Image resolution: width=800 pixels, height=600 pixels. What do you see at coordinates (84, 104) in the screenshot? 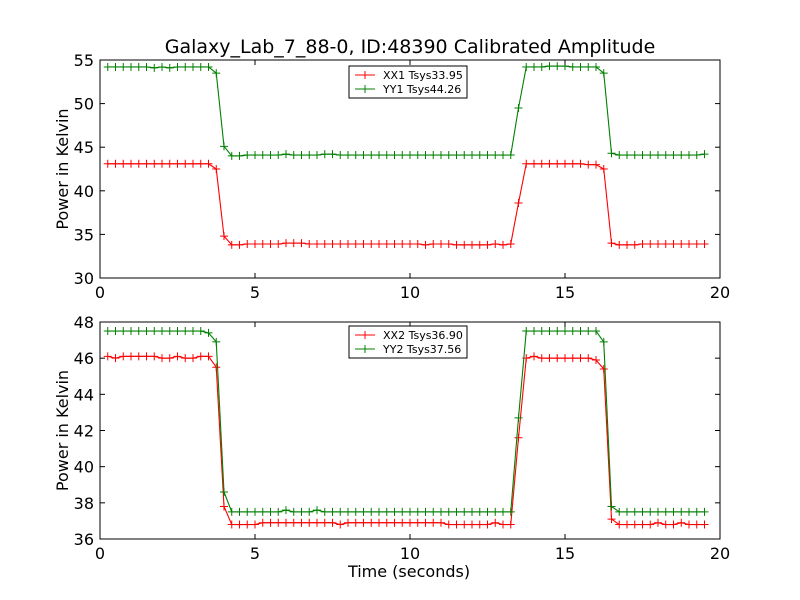
I see `y-tick-label: 50` at bounding box center [84, 104].